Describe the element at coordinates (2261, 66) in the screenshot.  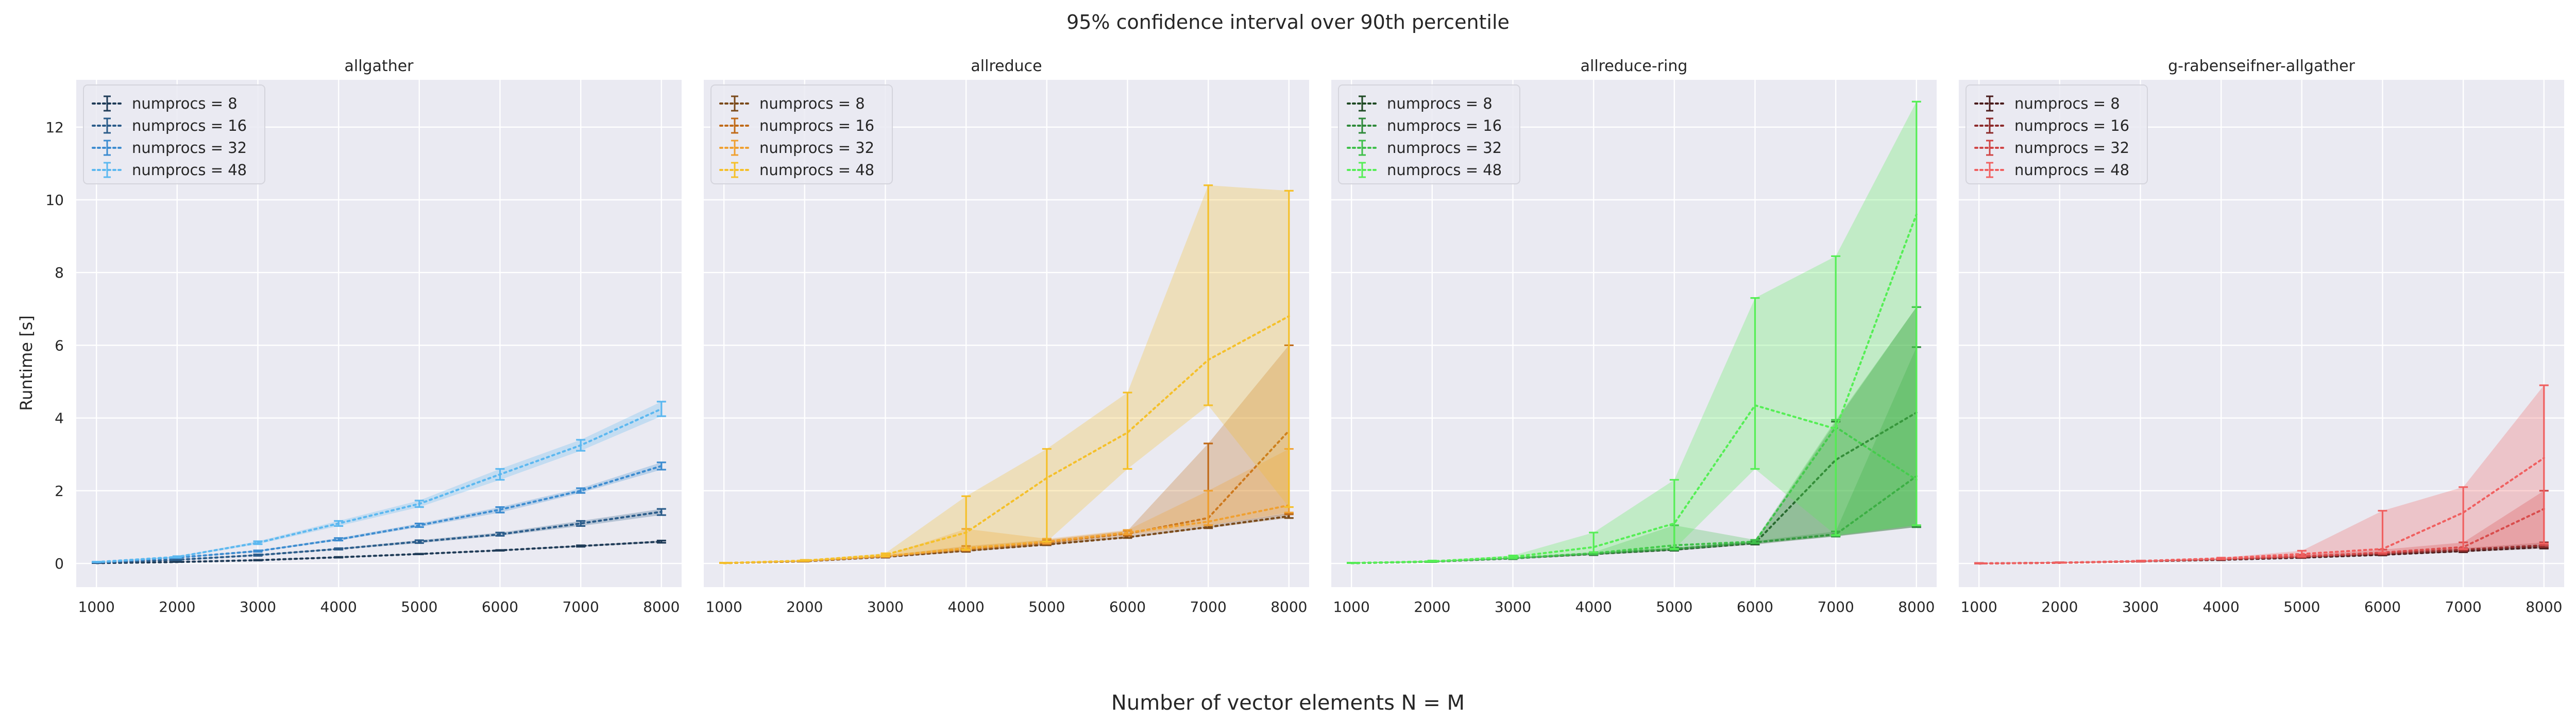
I see `panel-title: g-rabenseifner-allgather` at that location.